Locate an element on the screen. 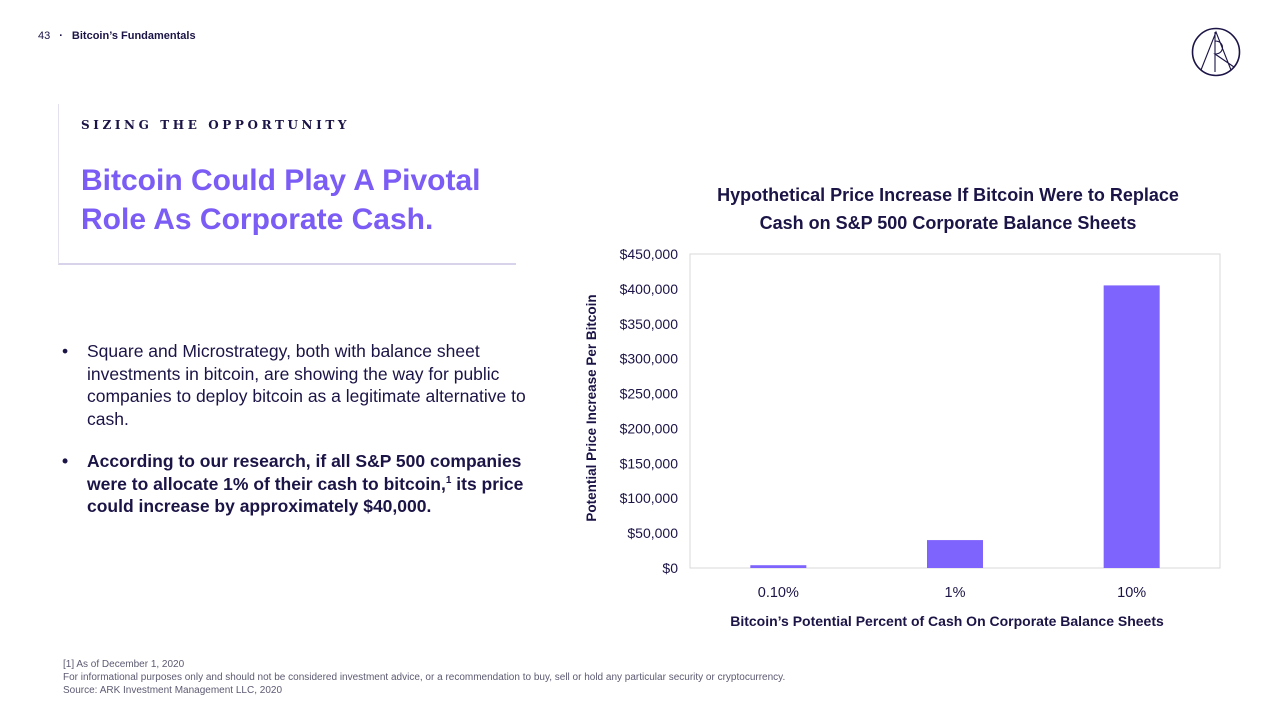  footnote-ref-text: [1] As of December 1, 2020 is located at coordinates (124, 664).